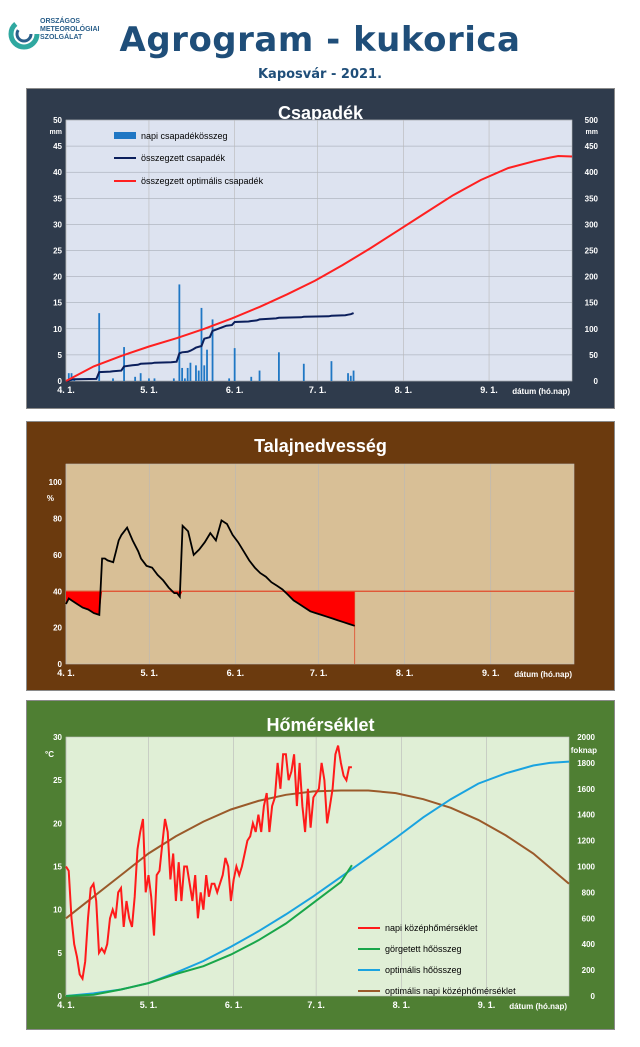  Describe the element at coordinates (60, 953) in the screenshot. I see `temp-y-tick-label: 5` at that location.